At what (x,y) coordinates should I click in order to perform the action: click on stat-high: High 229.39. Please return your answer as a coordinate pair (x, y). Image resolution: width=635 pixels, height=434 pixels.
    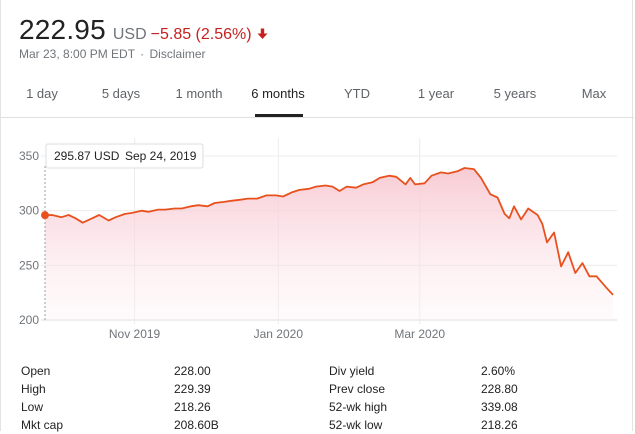
    Looking at the image, I should click on (171, 389).